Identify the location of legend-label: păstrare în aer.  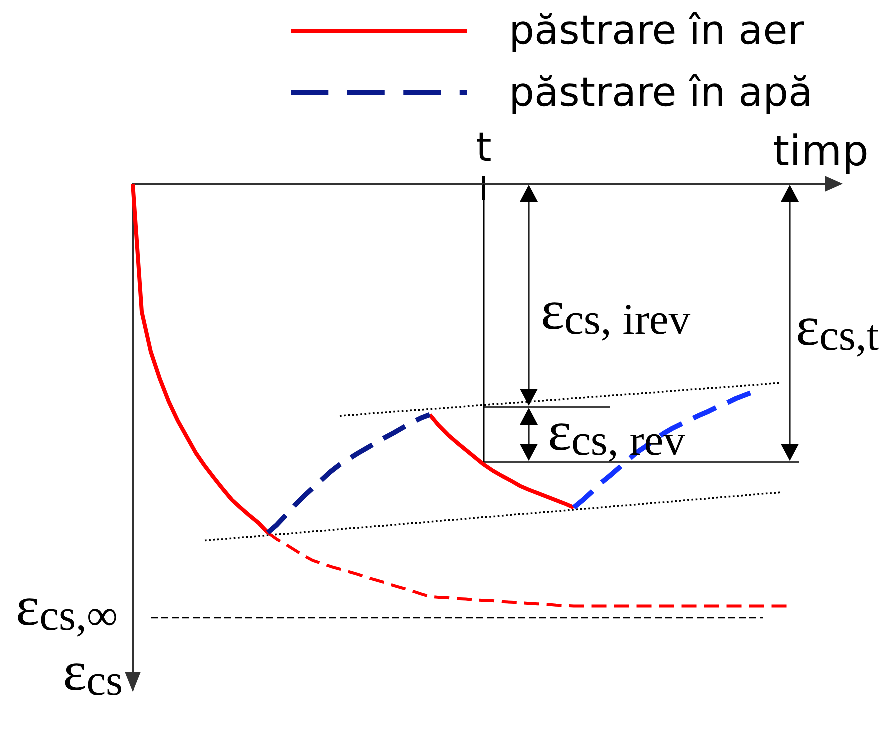
(657, 31).